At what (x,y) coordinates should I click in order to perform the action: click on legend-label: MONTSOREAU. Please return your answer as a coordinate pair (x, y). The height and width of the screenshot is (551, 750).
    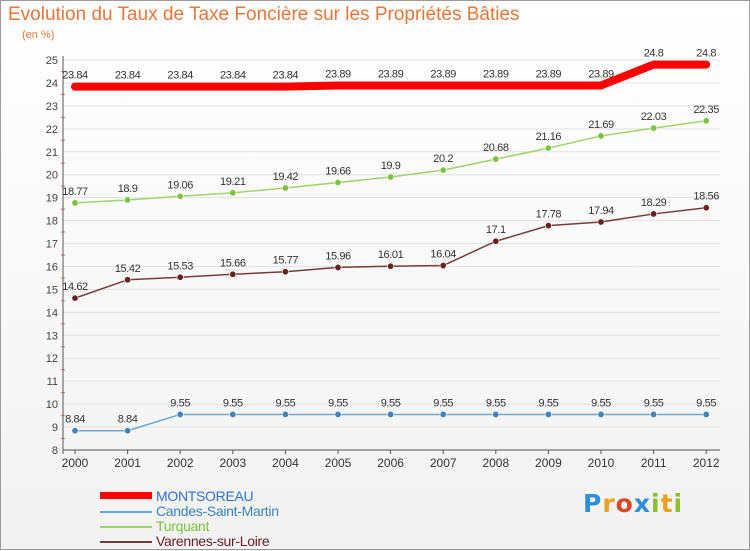
    Looking at the image, I should click on (205, 496).